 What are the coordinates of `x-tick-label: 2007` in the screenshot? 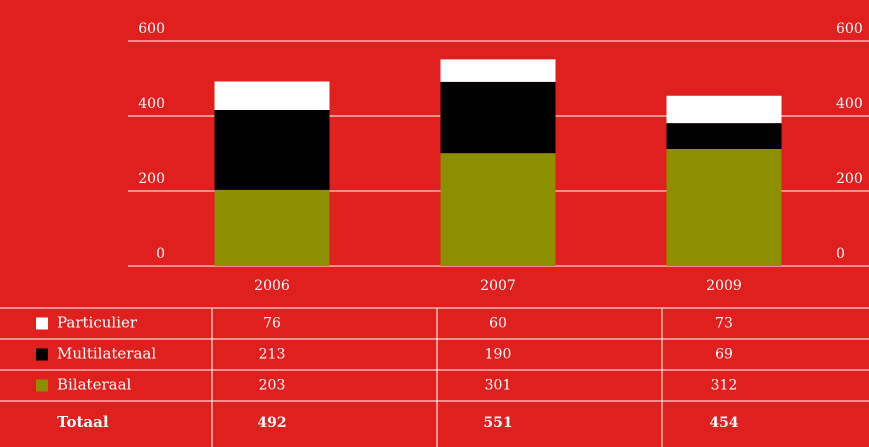 It's located at (498, 286).